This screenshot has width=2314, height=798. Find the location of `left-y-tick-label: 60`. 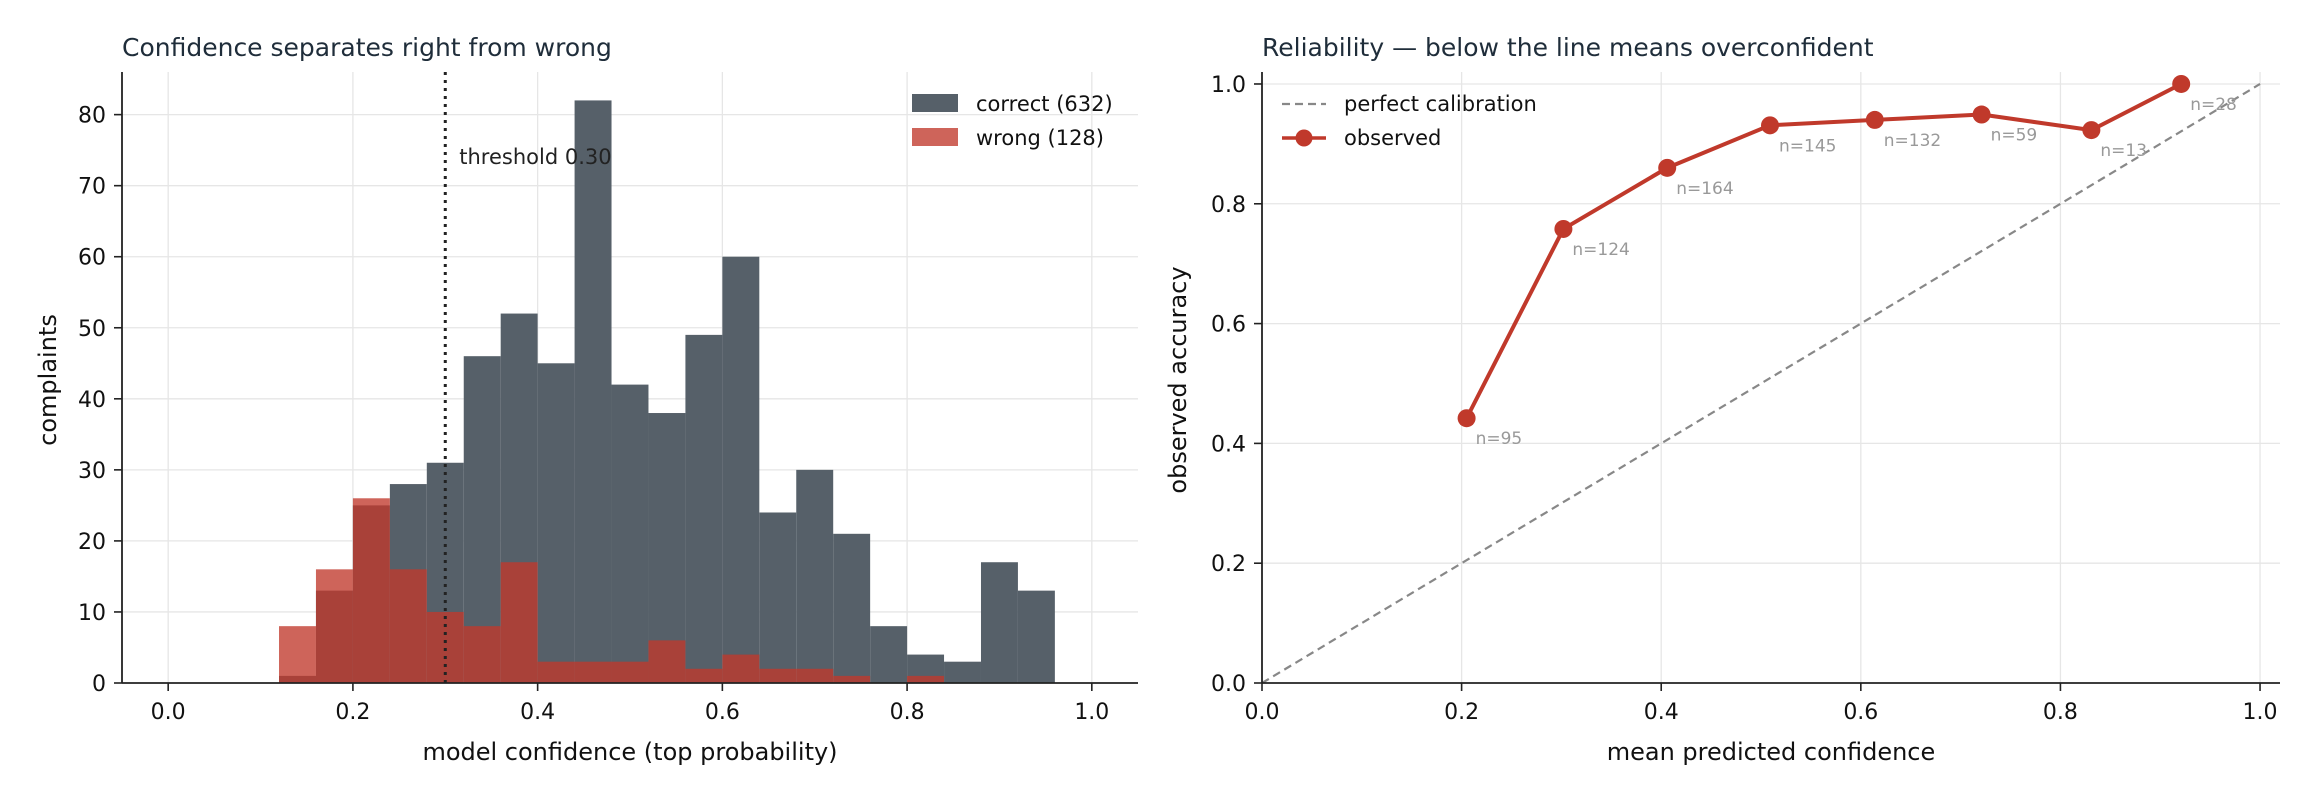

left-y-tick-label: 60 is located at coordinates (92, 258).